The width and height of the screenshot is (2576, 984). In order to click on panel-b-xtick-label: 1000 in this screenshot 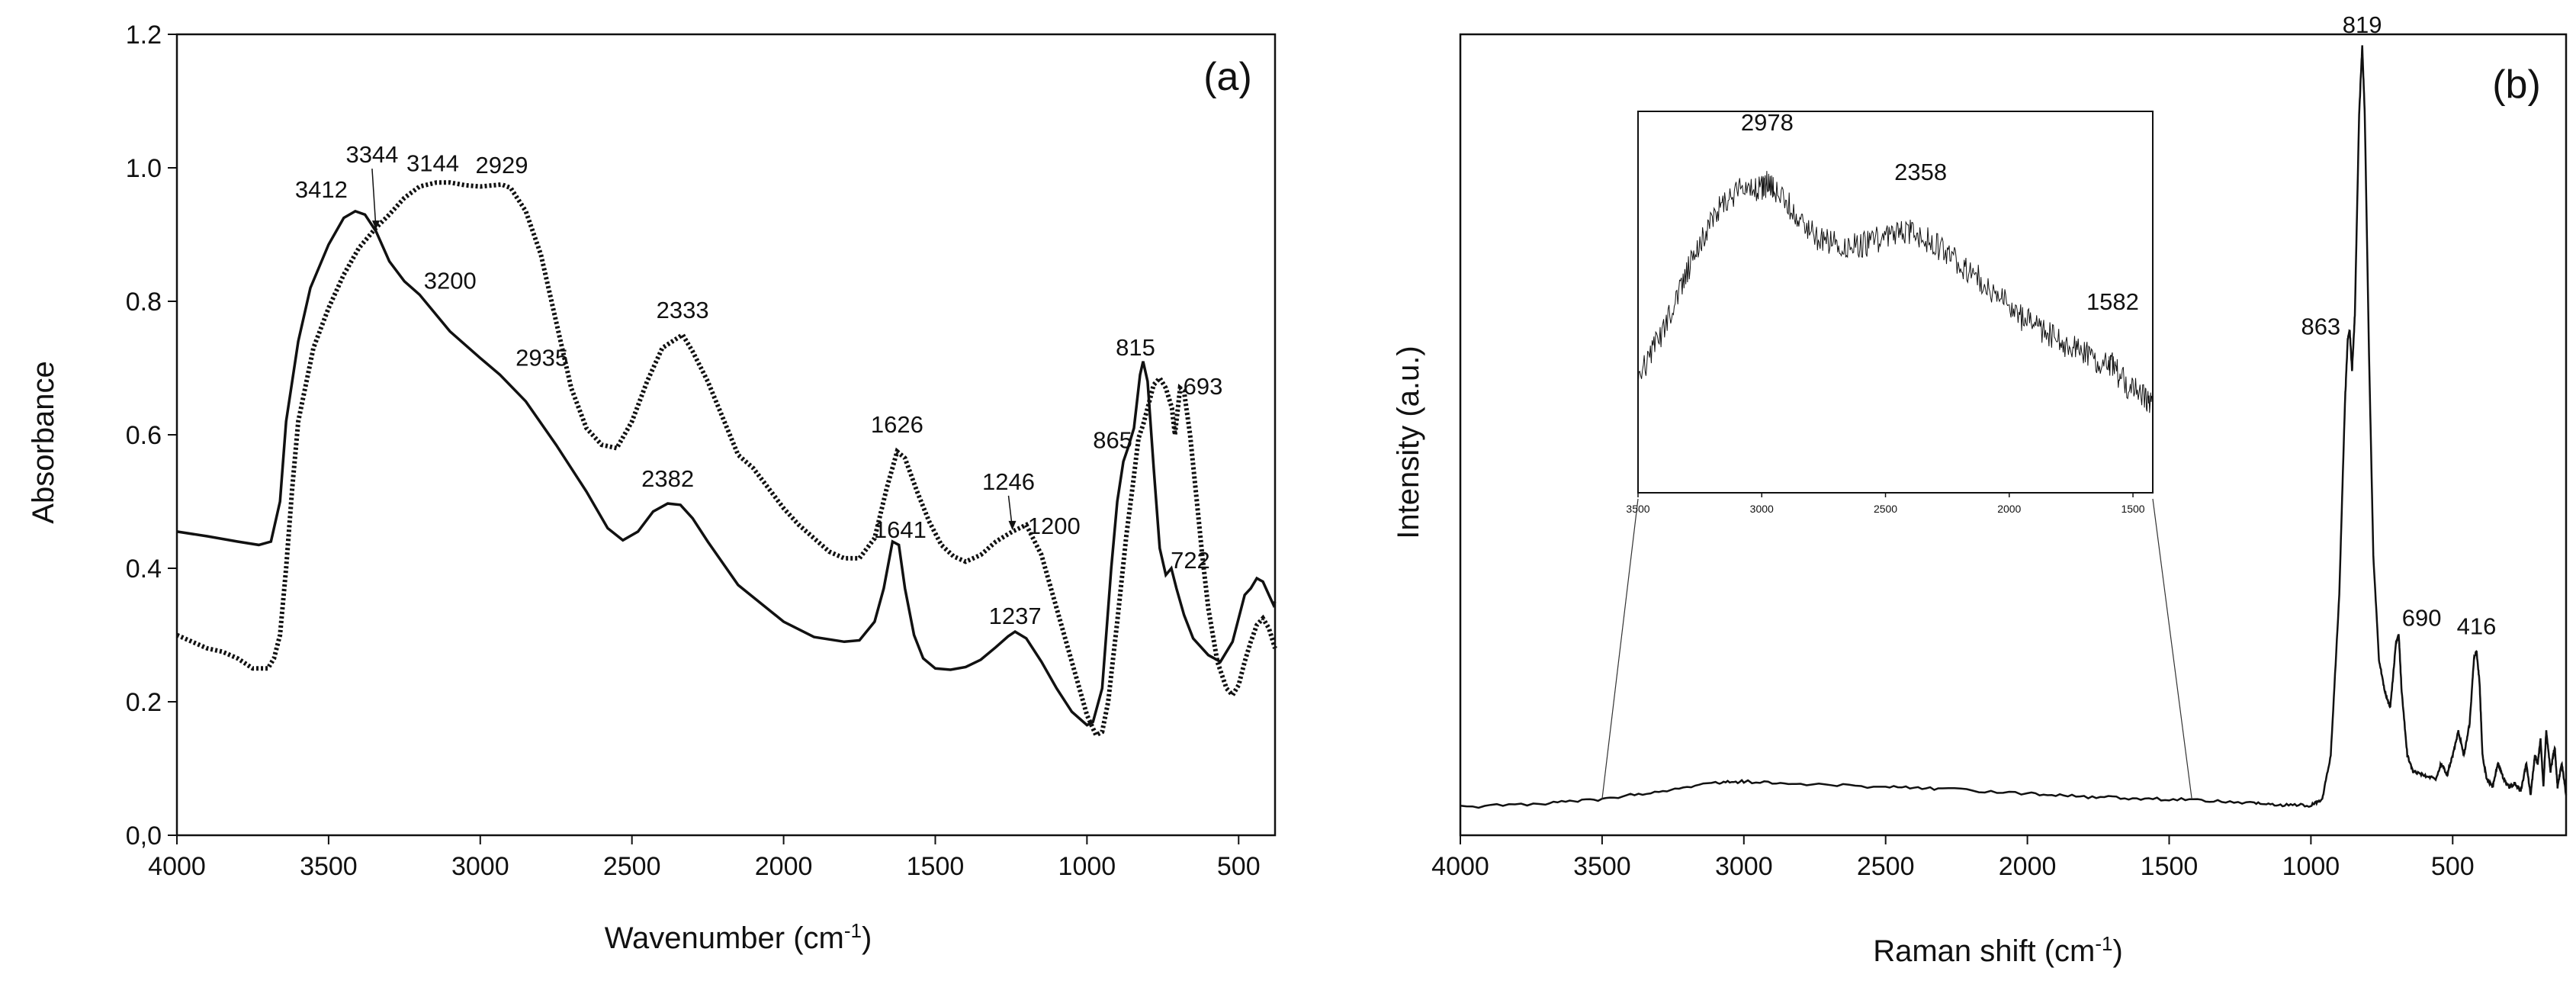, I will do `click(2311, 867)`.